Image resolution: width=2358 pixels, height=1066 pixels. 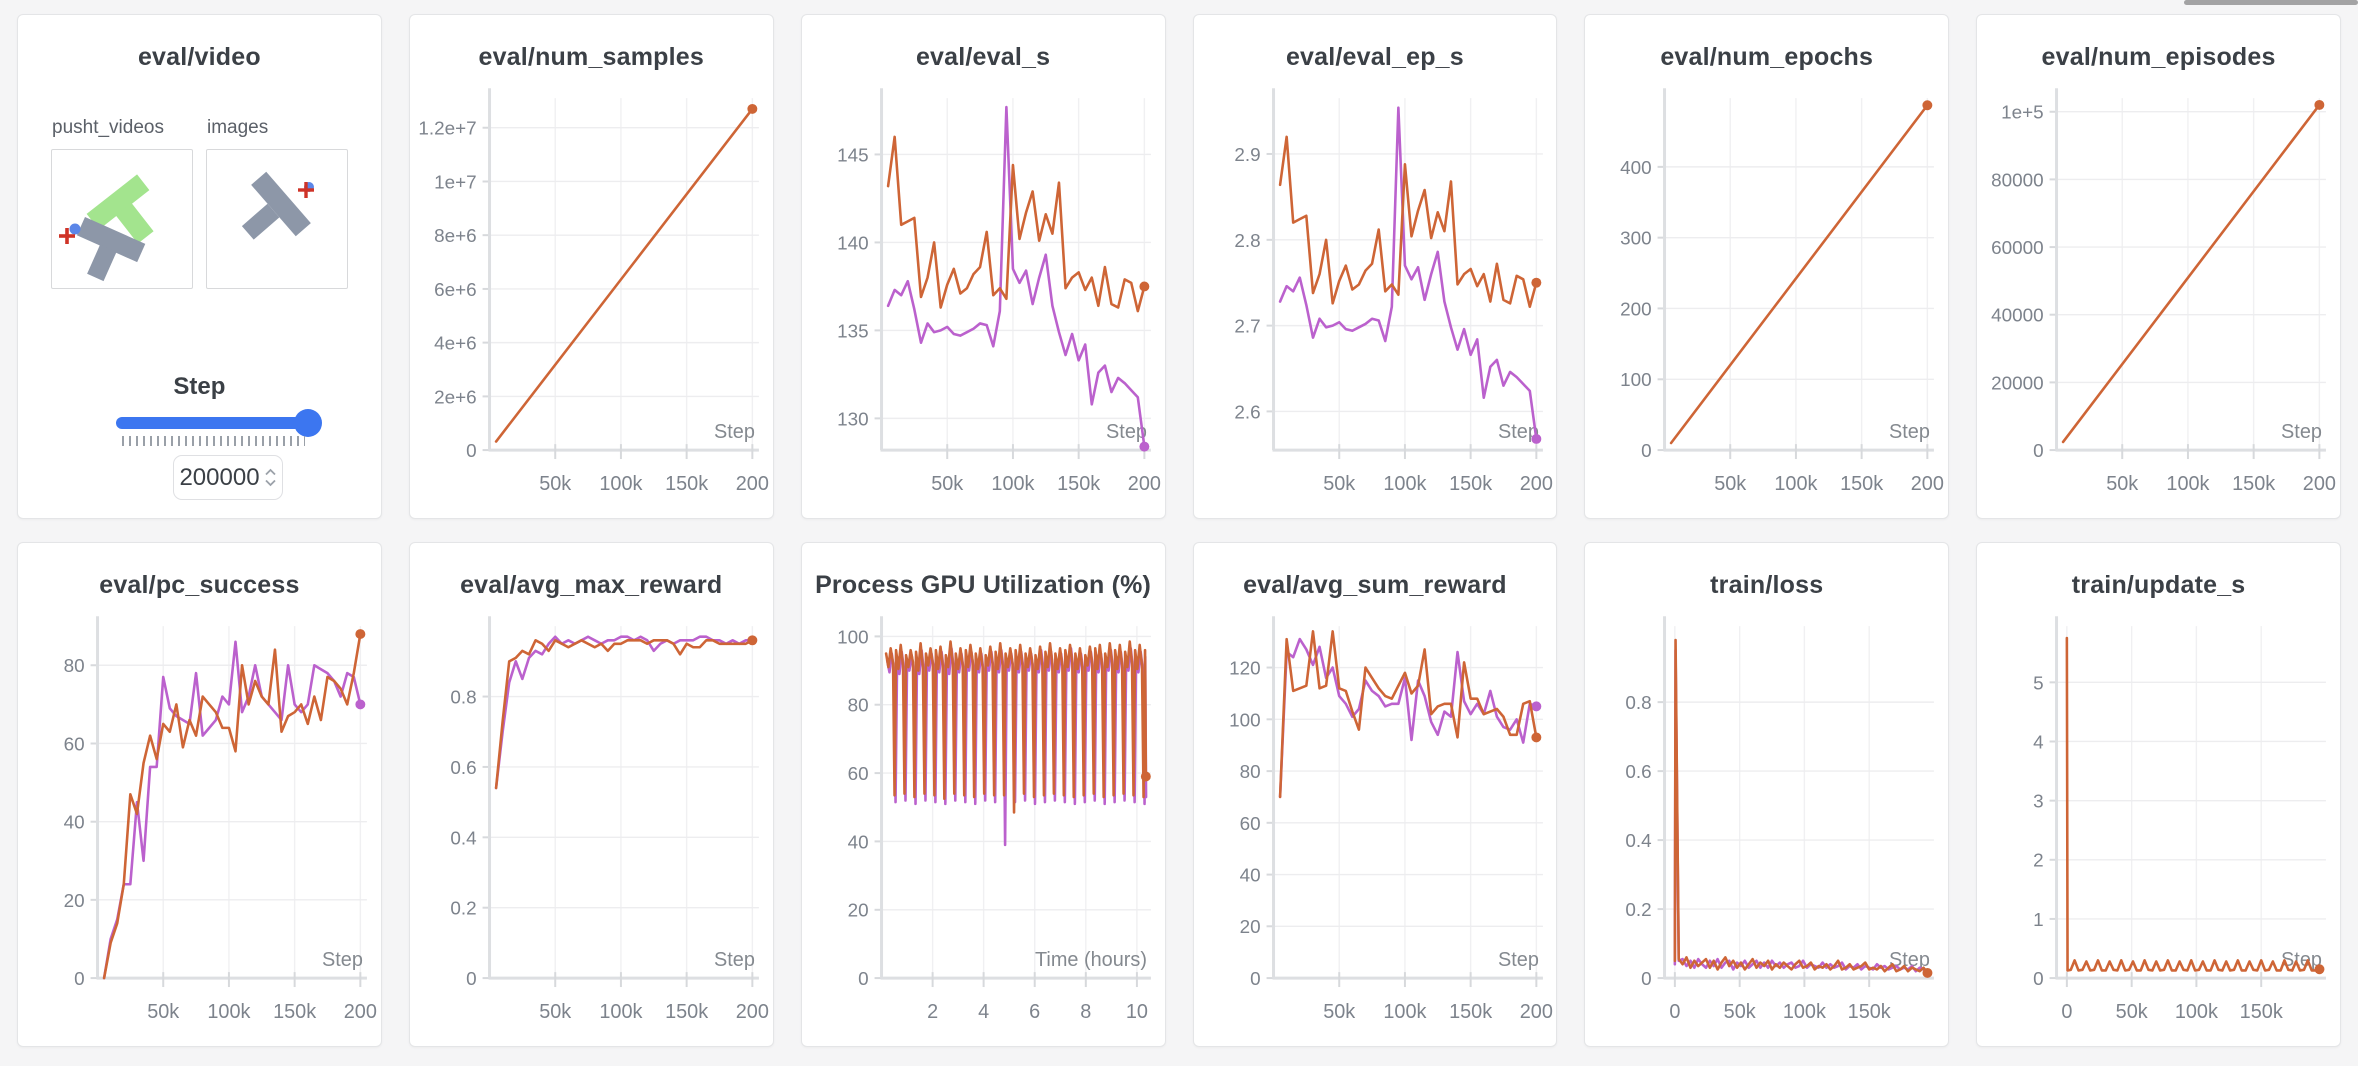 I want to click on pusht-video-thumbnail, so click(x=122, y=219).